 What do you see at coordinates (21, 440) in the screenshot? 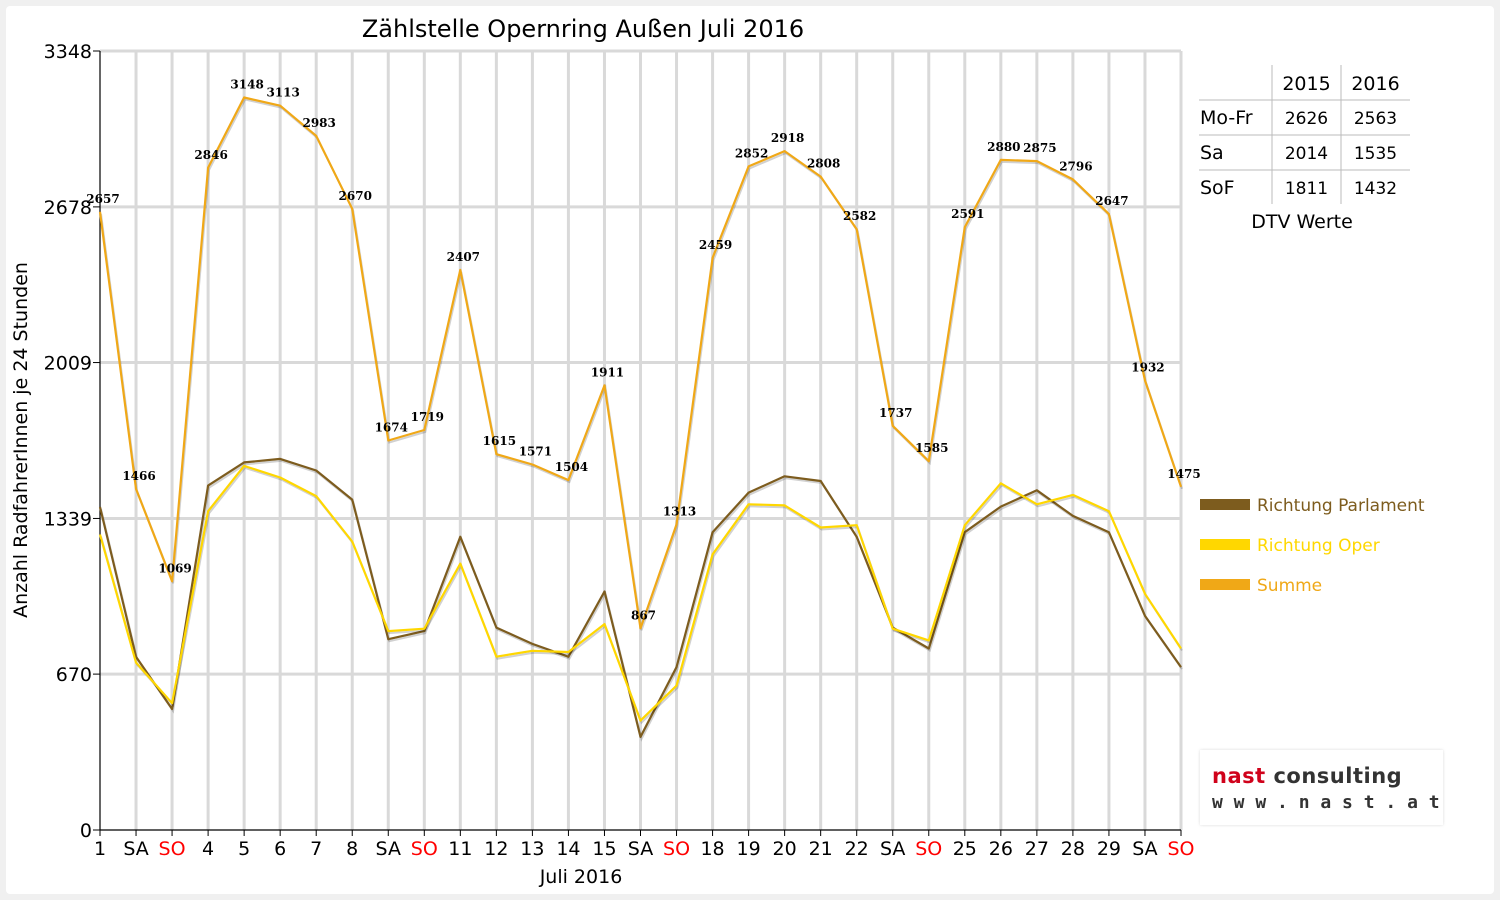
I see `y-axis-label: Anzahl RadfahrerInnen je 24 Stunden` at bounding box center [21, 440].